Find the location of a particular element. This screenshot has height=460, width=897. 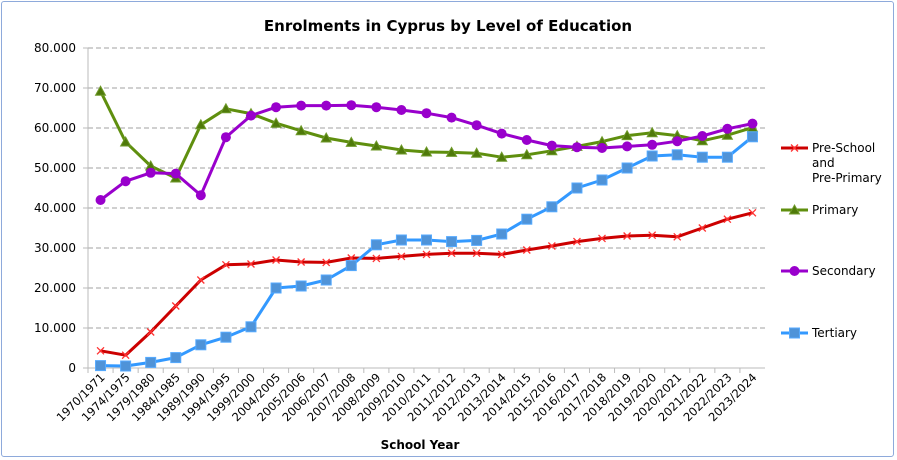

y-tick-label: 60.000 is located at coordinates (55, 128).